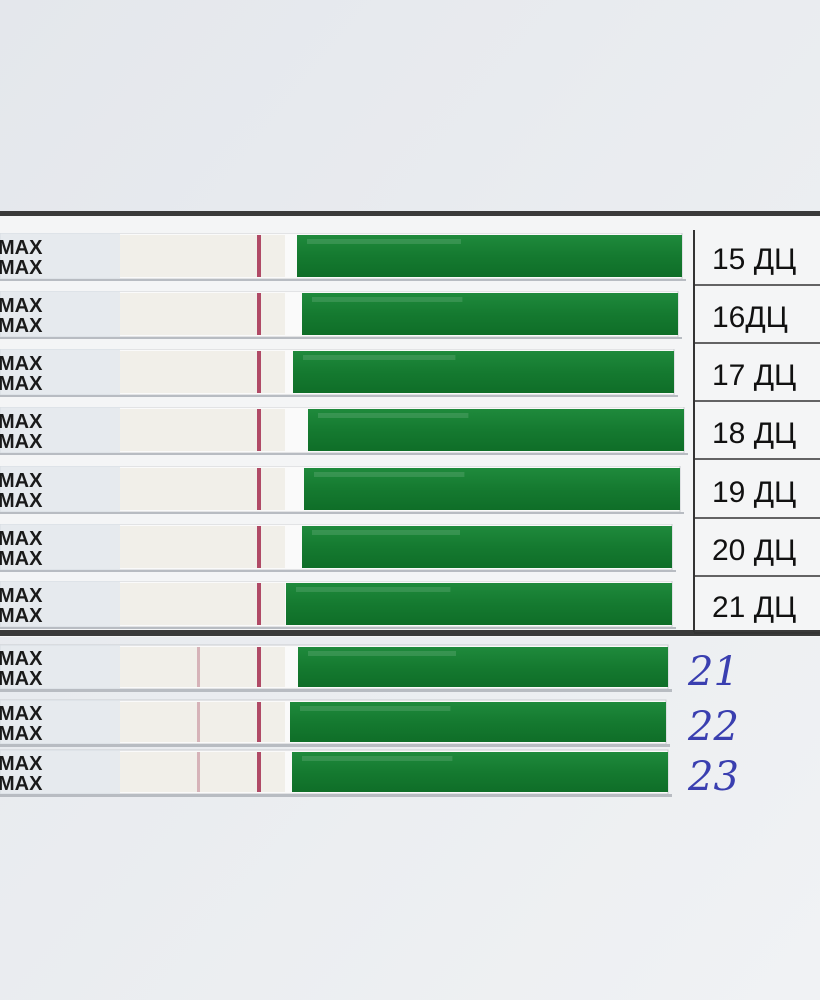 The width and height of the screenshot is (820, 1000). I want to click on day-label: 15 ДЦ, so click(754, 259).